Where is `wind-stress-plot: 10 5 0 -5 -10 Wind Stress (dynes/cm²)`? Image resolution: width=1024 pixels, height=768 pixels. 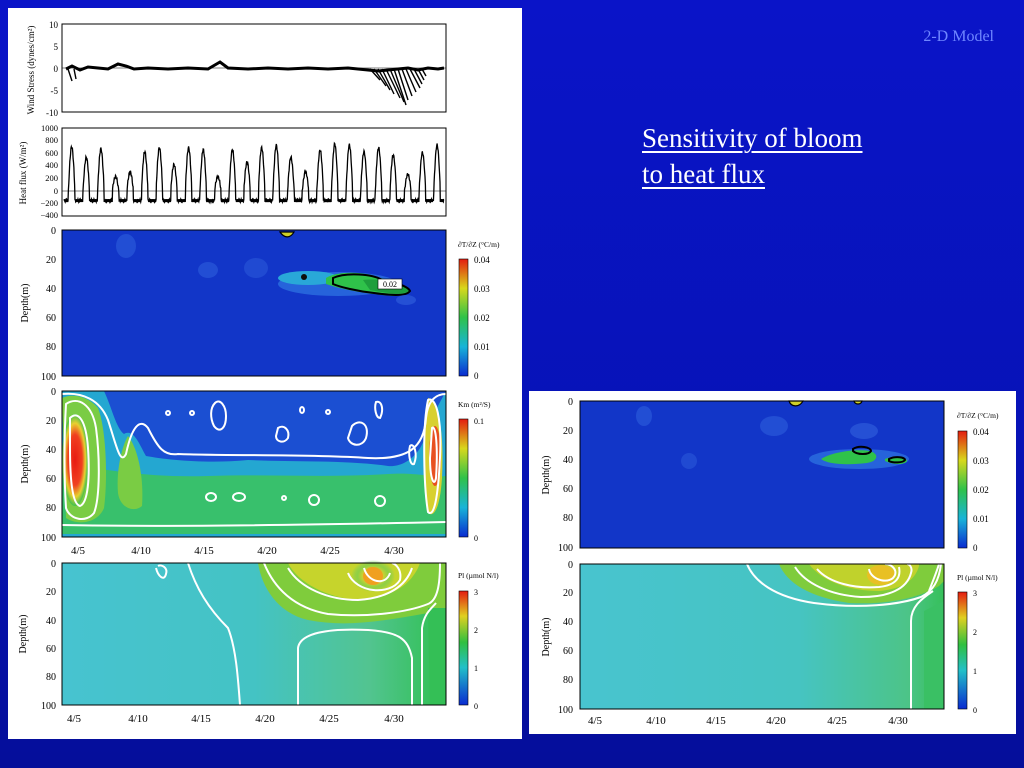
wind-stress-plot: 10 5 0 -5 -10 Wind Stress (dynes/cm²) is located at coordinates (236, 69).